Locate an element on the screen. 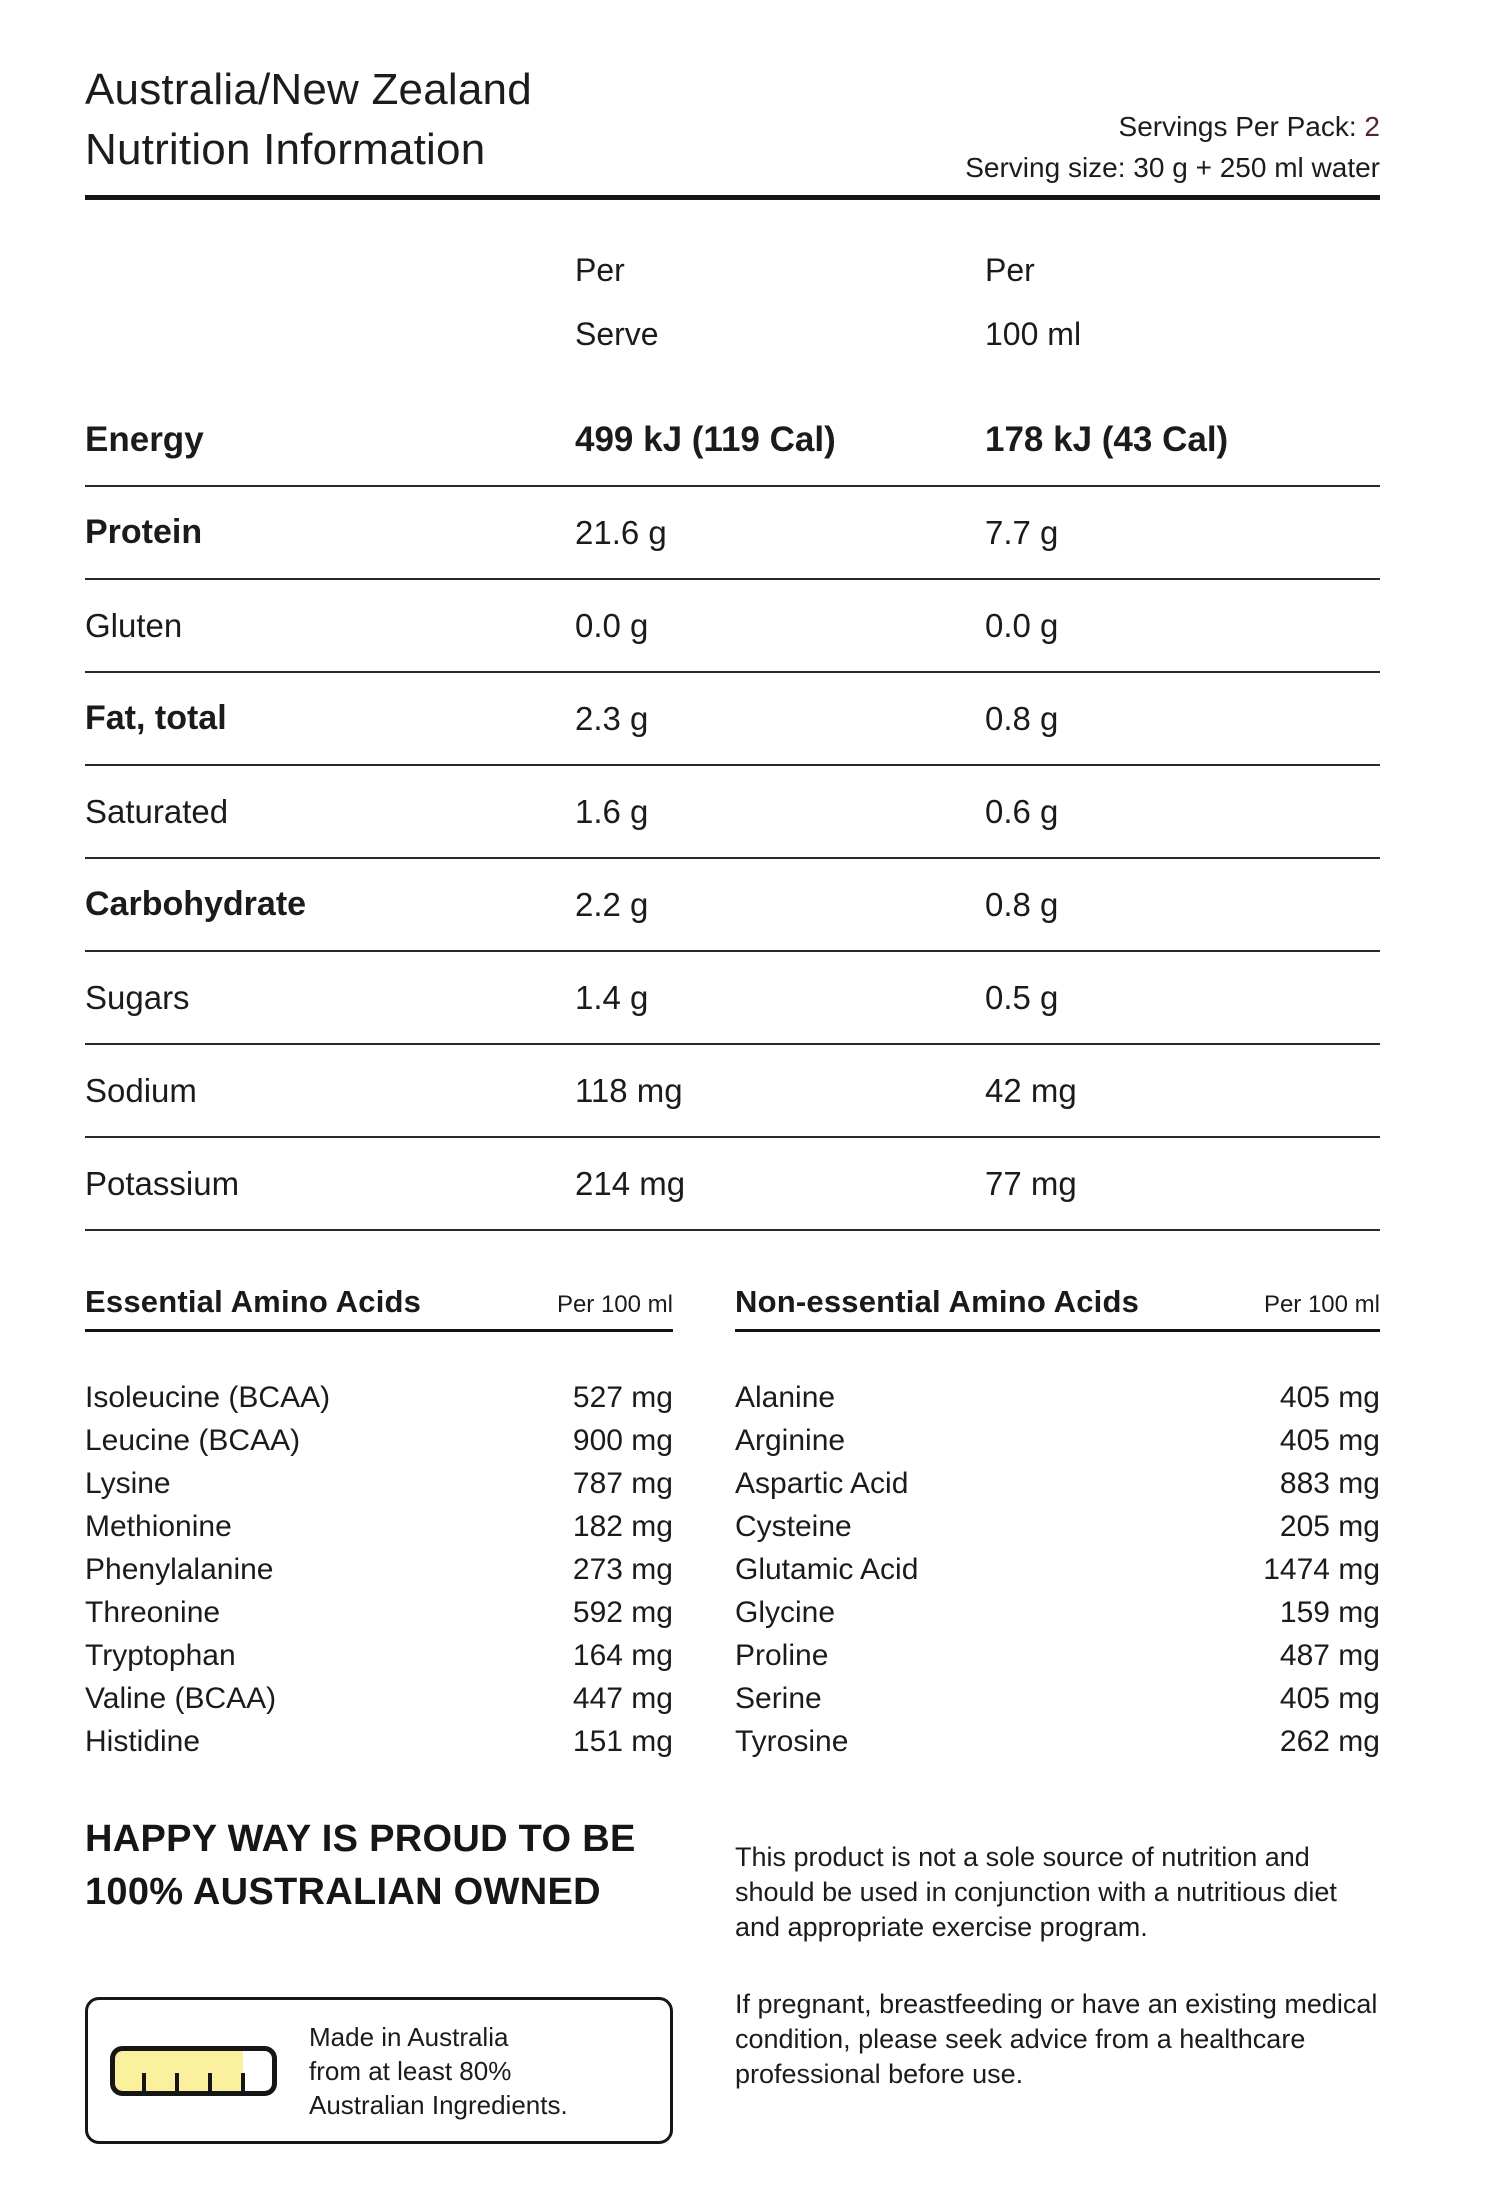 The image size is (1500, 2208). amino-value: 787 mg is located at coordinates (622, 1483).